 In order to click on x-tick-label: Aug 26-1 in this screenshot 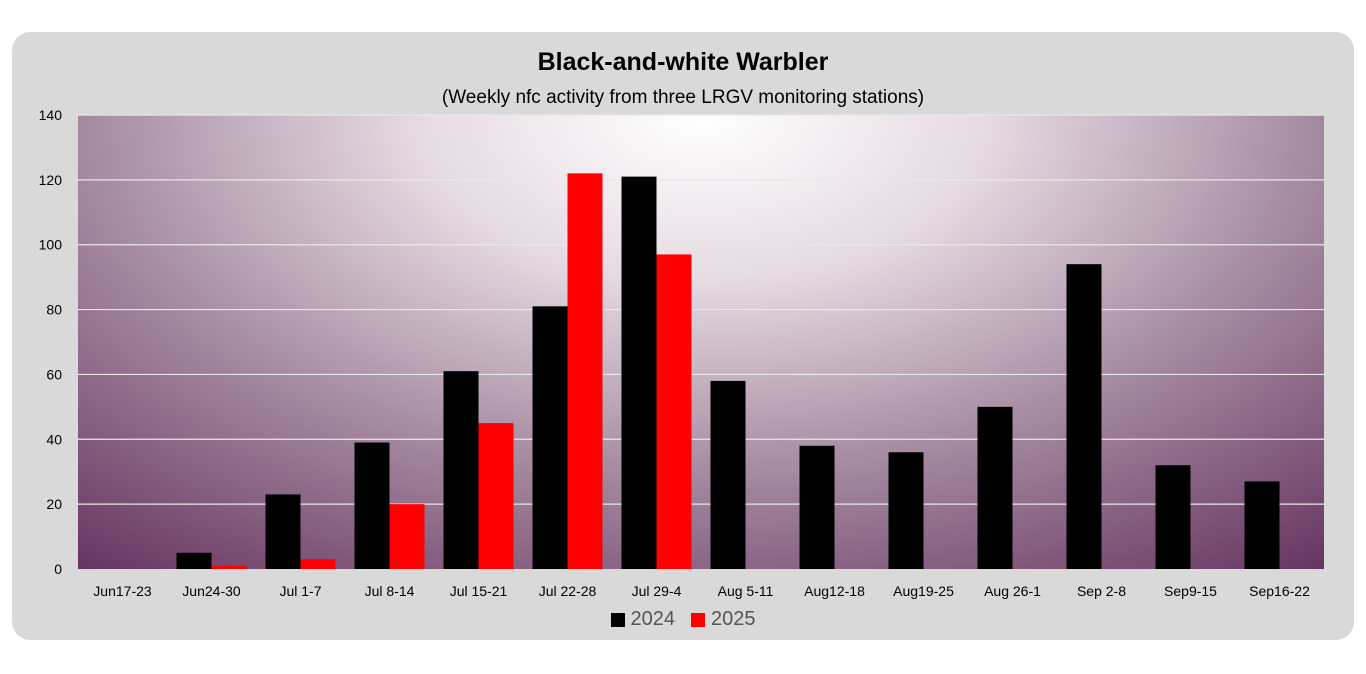, I will do `click(1012, 591)`.